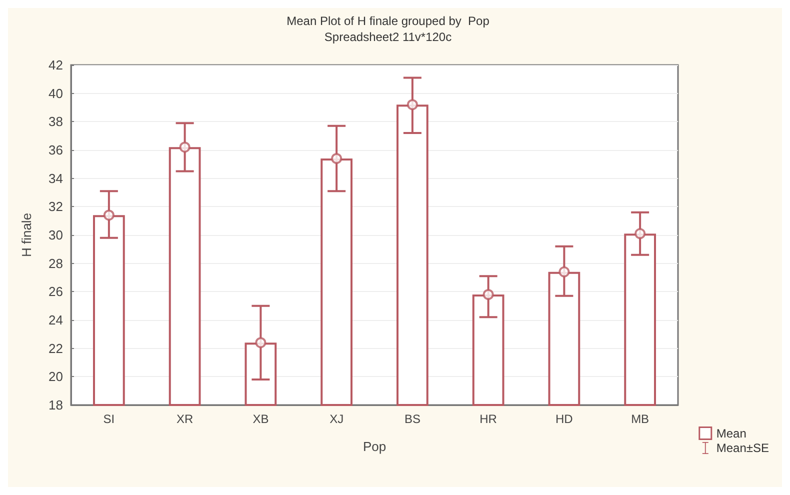 The width and height of the screenshot is (790, 495). I want to click on y-tick-label: 30, so click(55, 235).